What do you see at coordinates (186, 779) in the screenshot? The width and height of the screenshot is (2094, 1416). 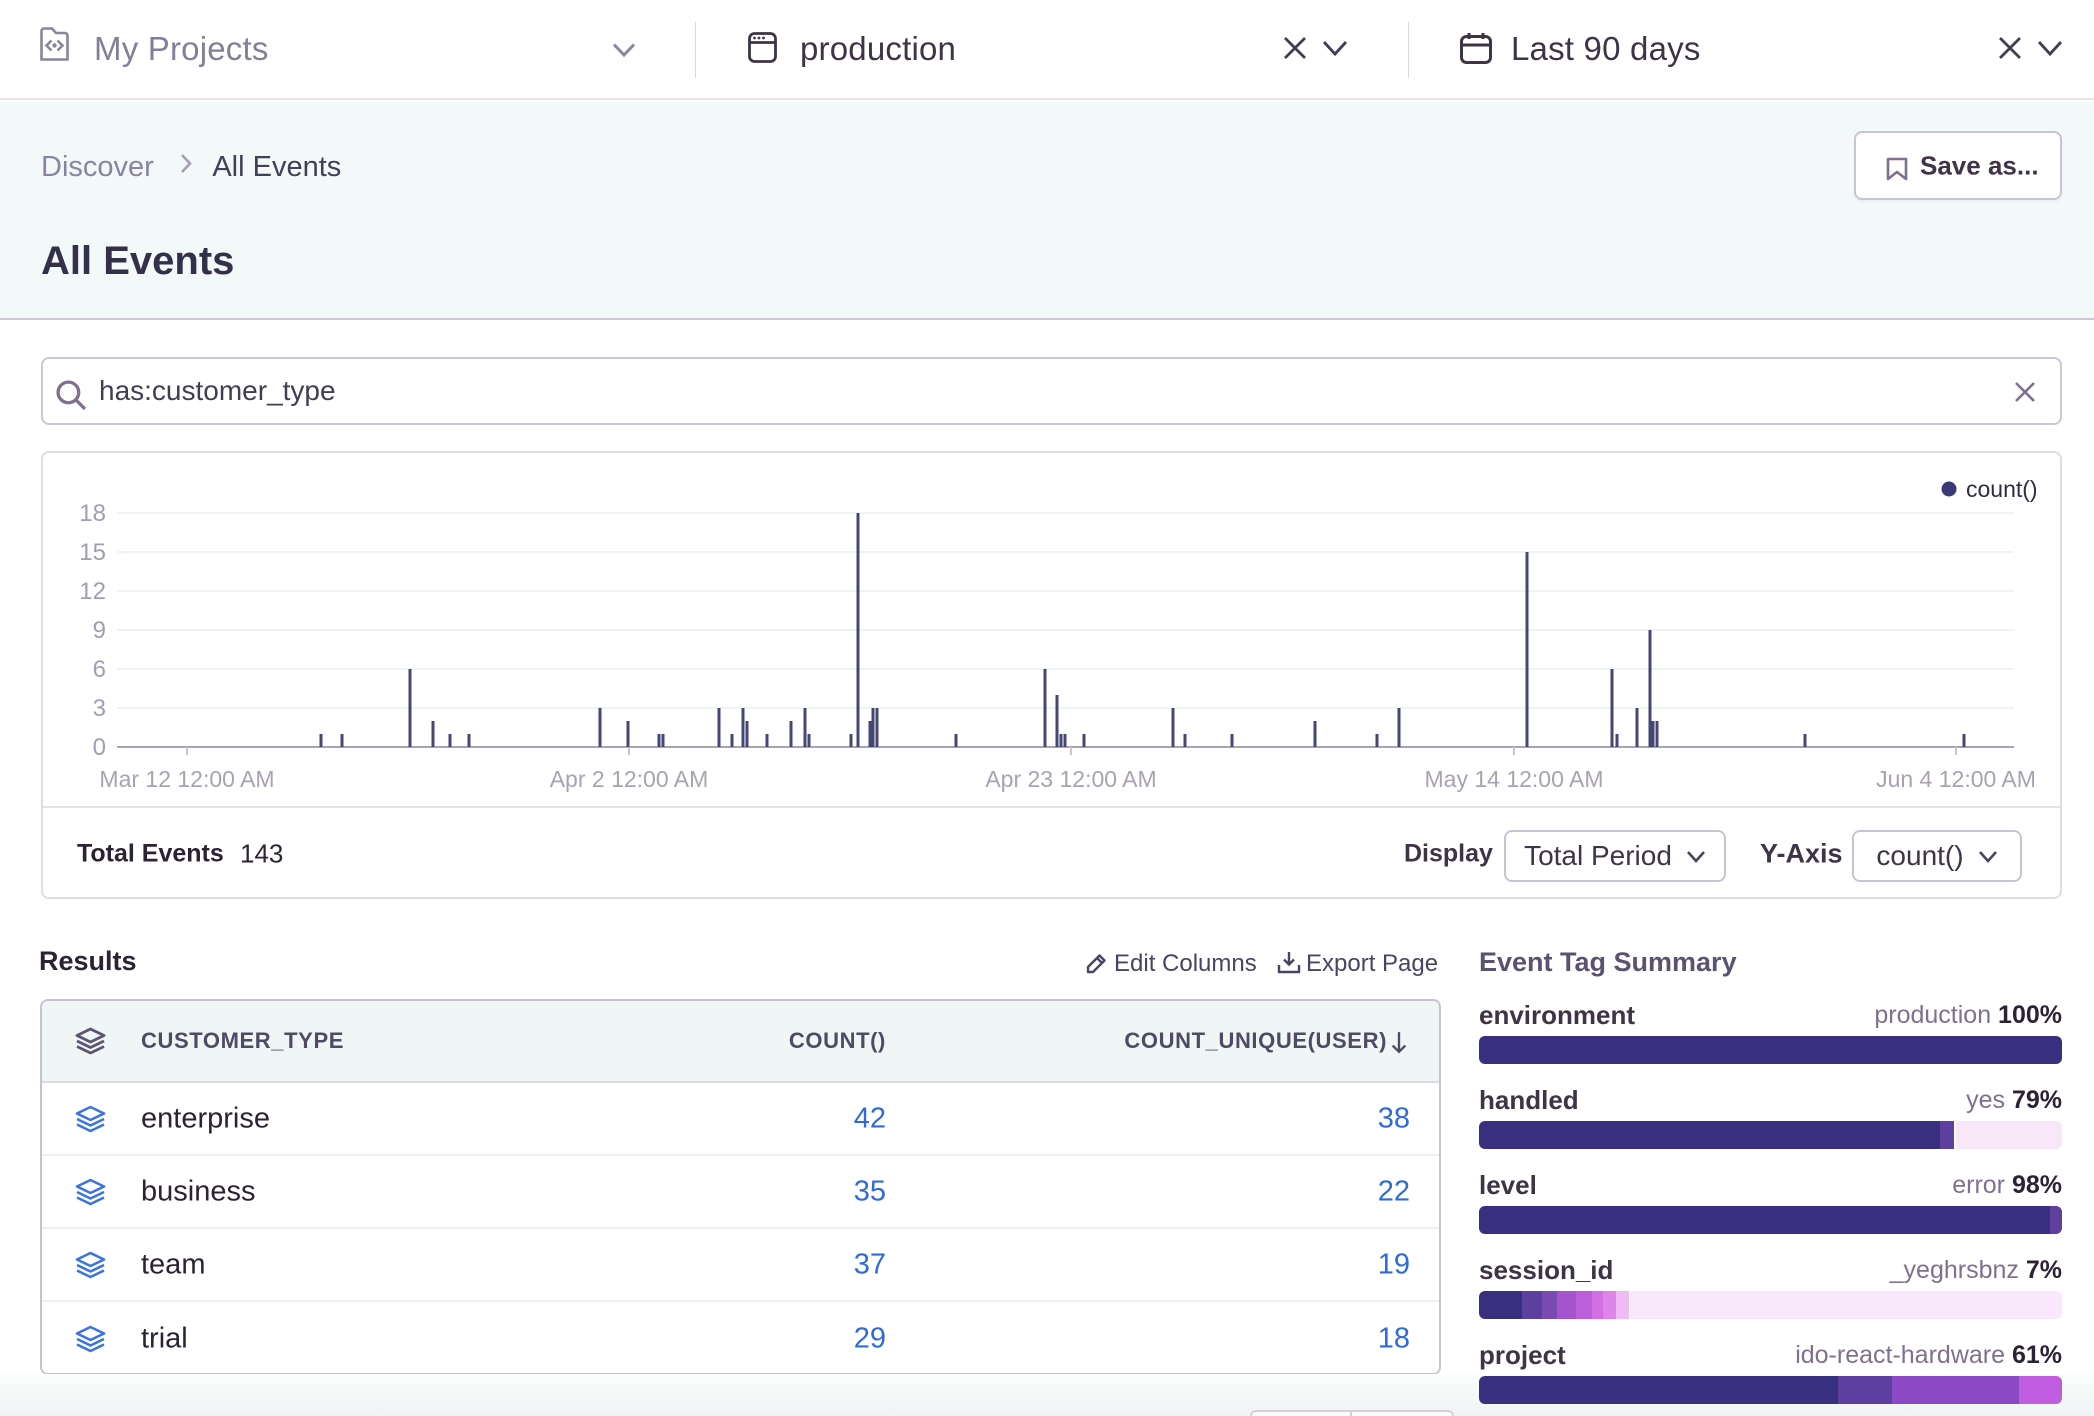 I see `svg-text: Mar 12 12:00 AM` at bounding box center [186, 779].